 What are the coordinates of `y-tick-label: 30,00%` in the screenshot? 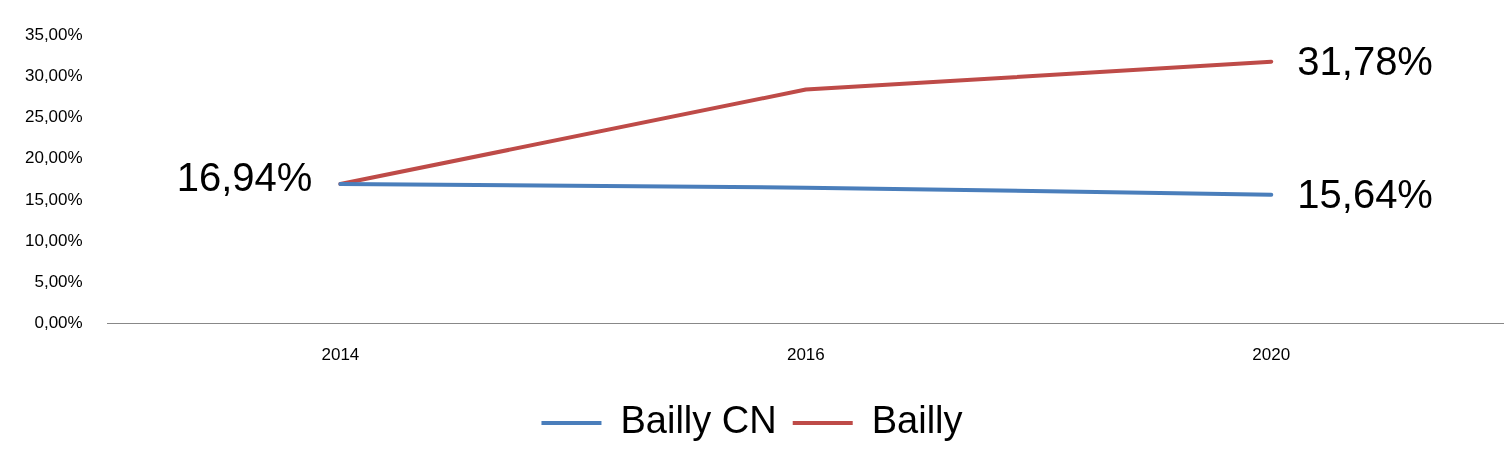 It's located at (53, 76).